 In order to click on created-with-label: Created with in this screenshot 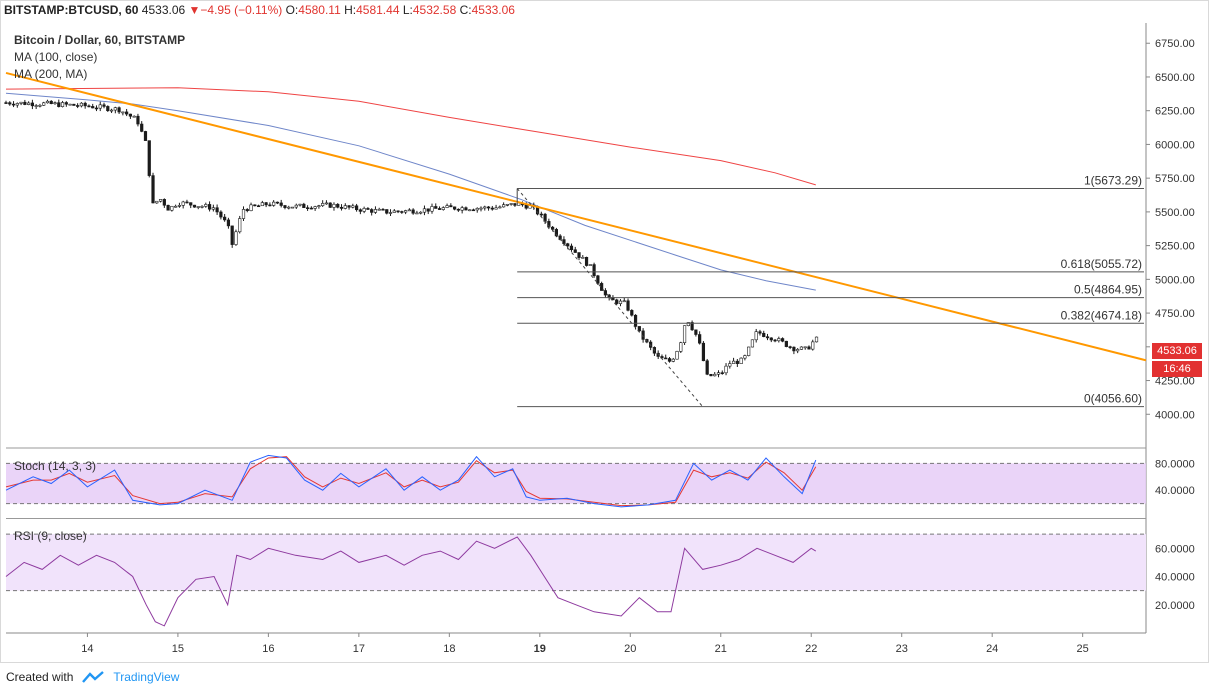, I will do `click(40, 677)`.